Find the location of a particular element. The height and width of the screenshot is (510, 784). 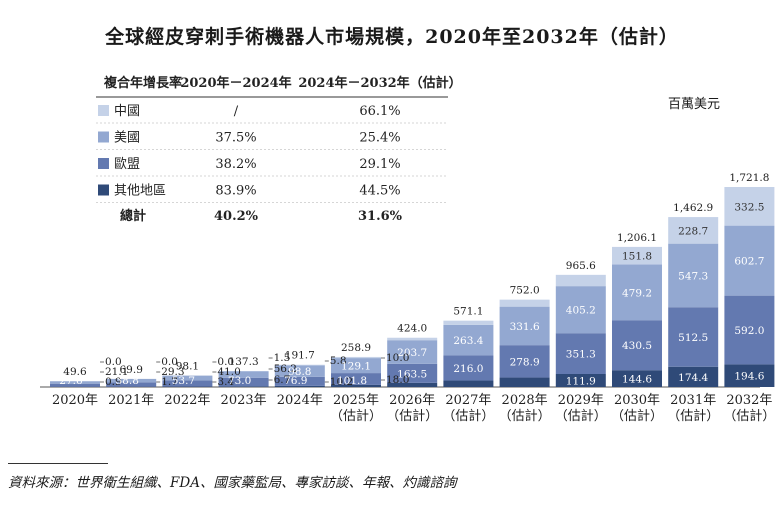

bar-total-label: 1,721.8 is located at coordinates (749, 178).